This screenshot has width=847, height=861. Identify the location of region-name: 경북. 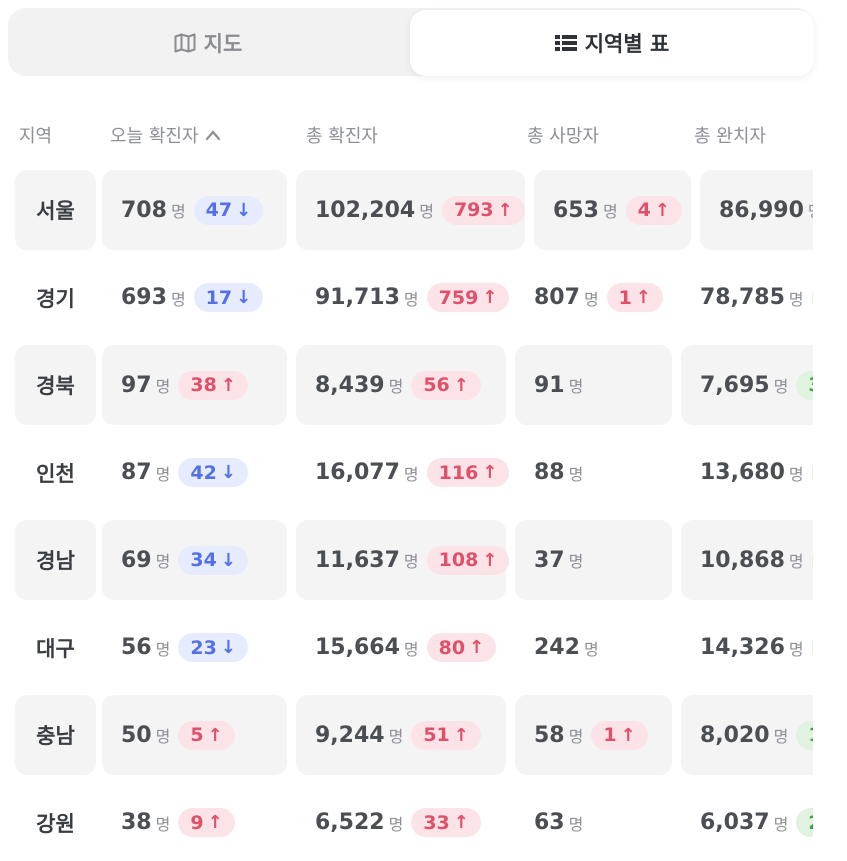
(55, 385).